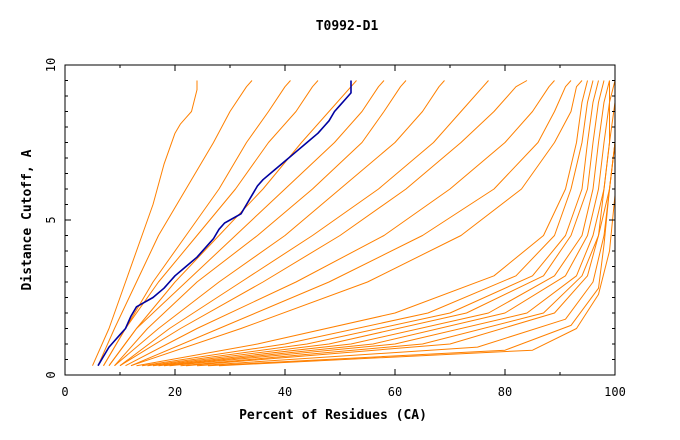 The image size is (680, 440). I want to click on x-tick-label: 40, so click(285, 392).